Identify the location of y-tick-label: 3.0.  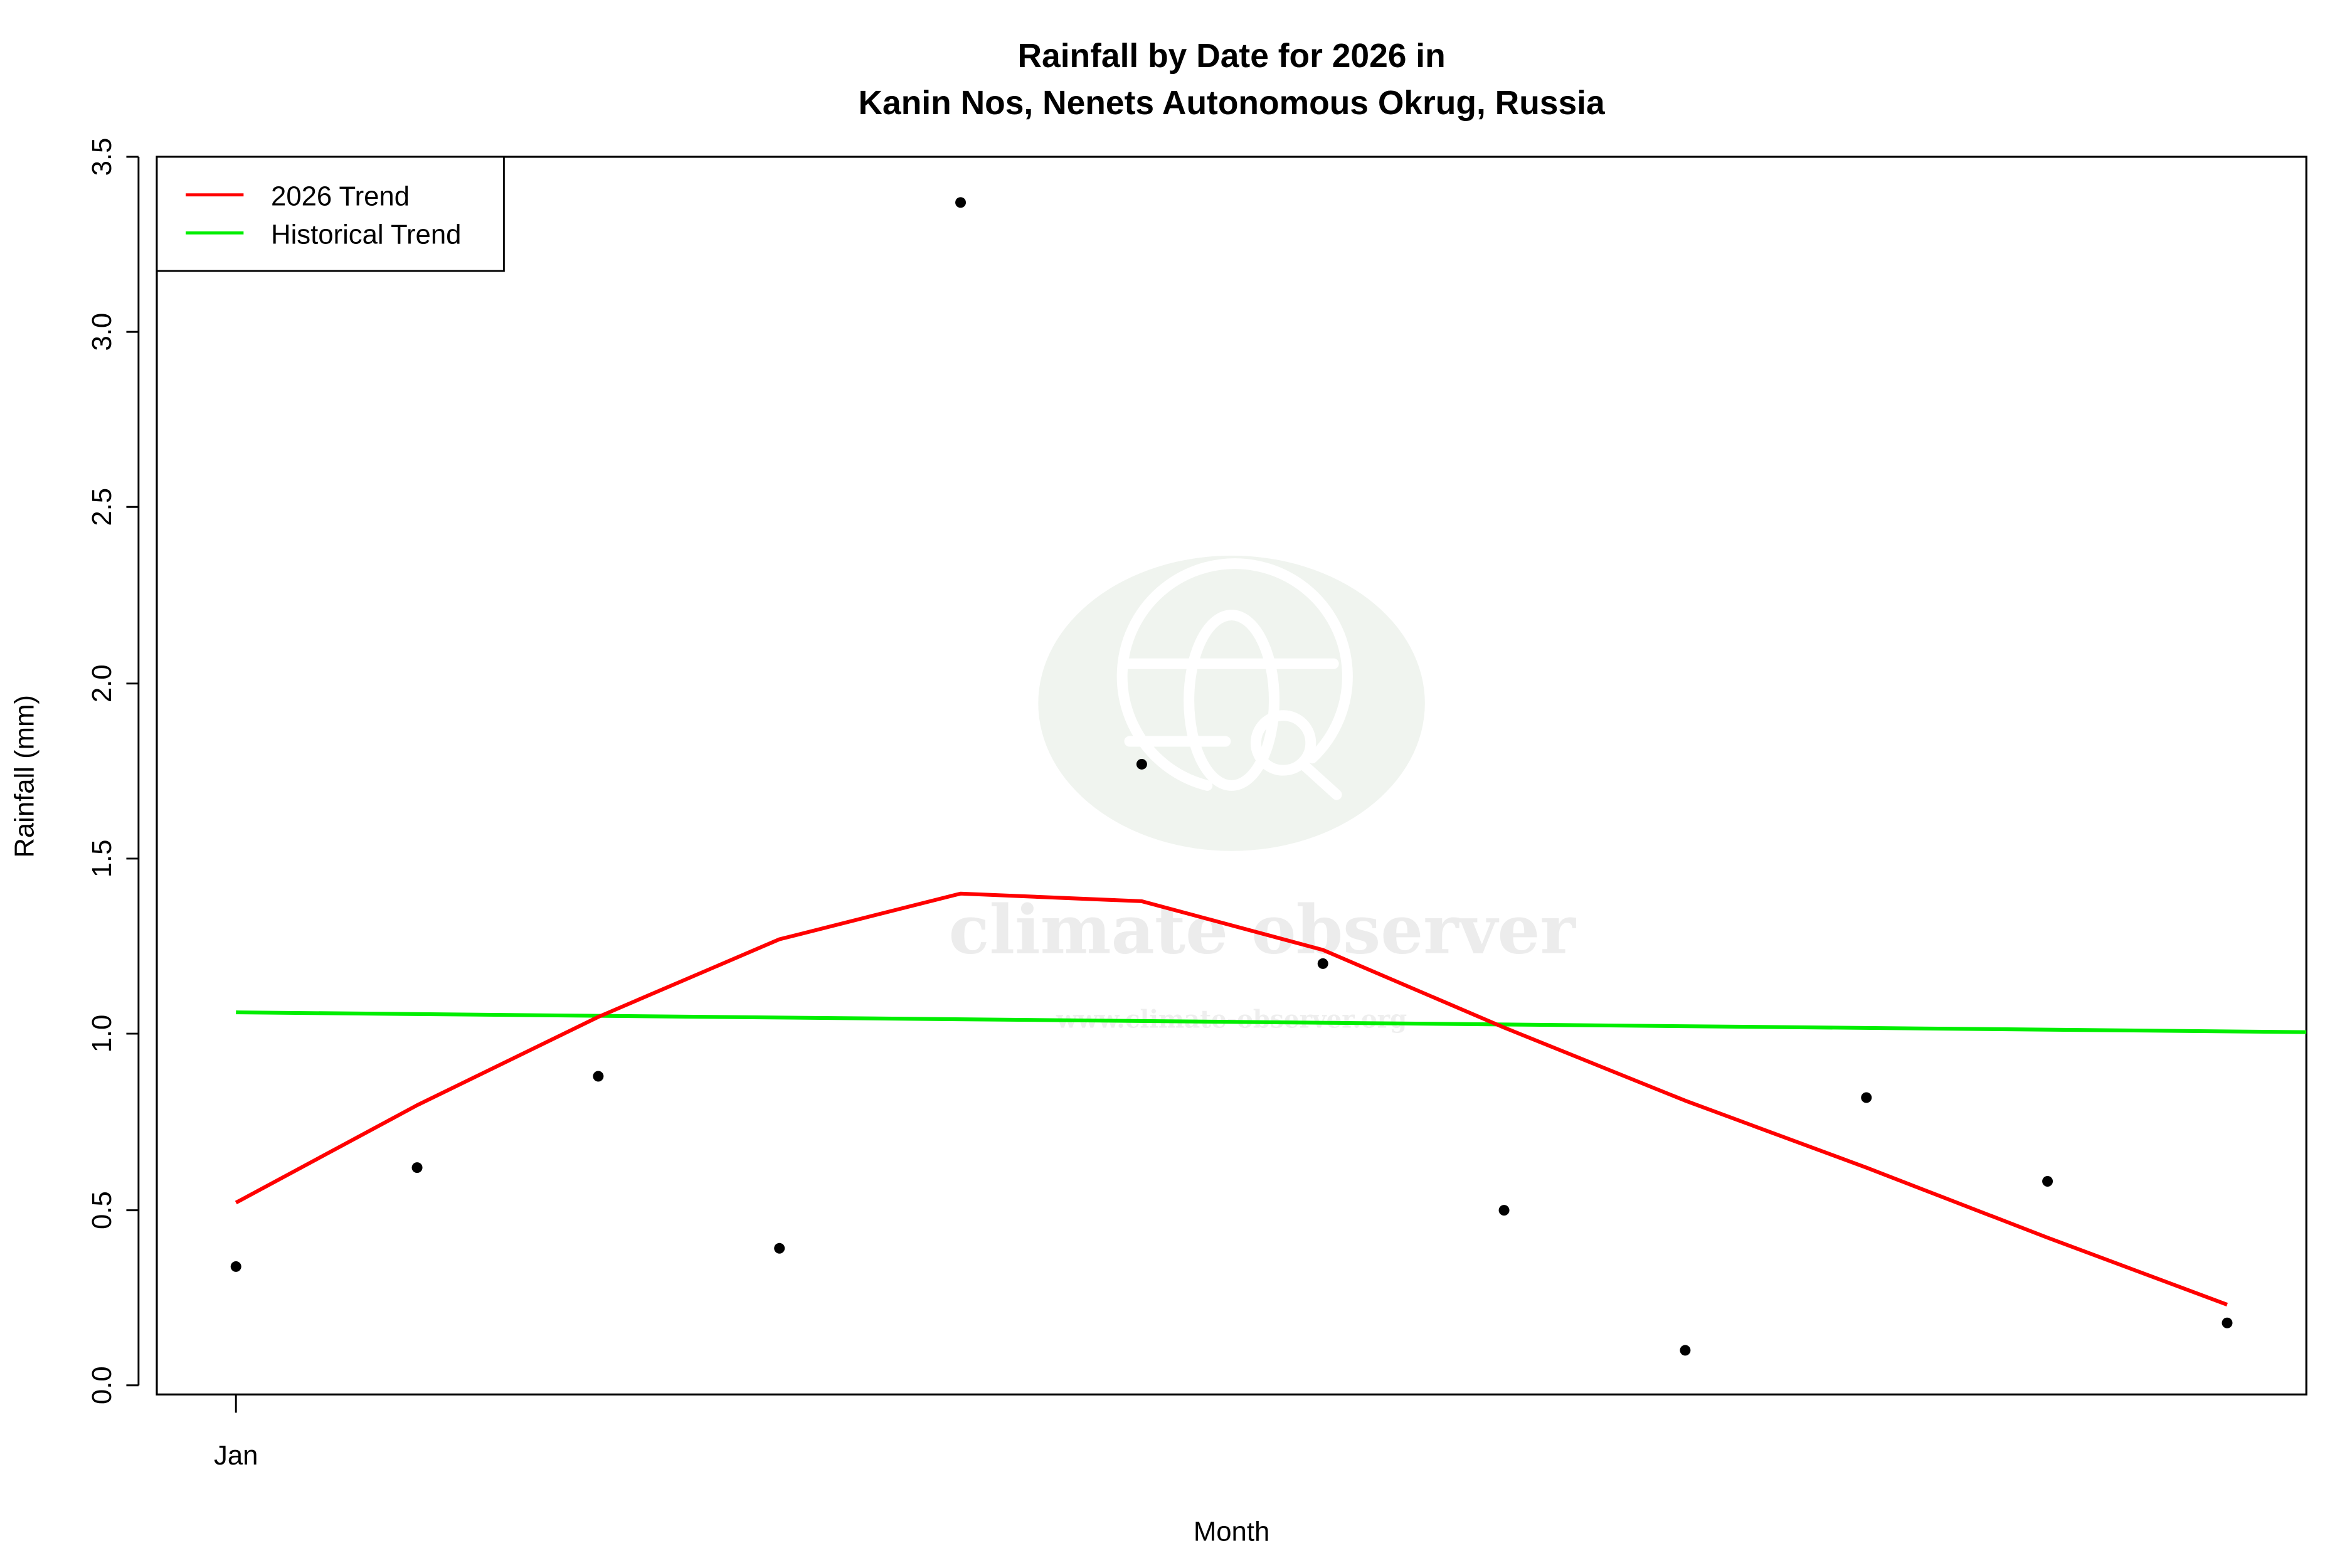
(102, 332).